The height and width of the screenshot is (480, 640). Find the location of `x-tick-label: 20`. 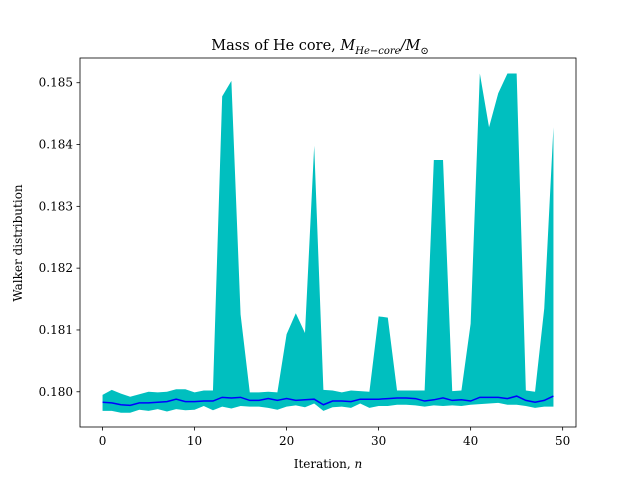

x-tick-label: 20 is located at coordinates (286, 441).